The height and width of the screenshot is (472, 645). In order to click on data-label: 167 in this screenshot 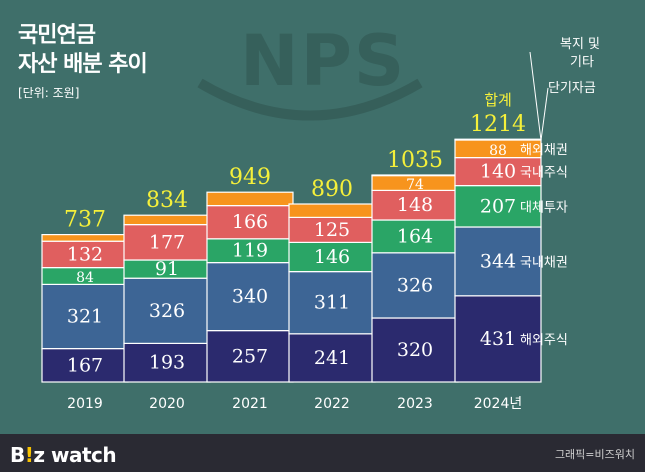, I will do `click(85, 365)`.